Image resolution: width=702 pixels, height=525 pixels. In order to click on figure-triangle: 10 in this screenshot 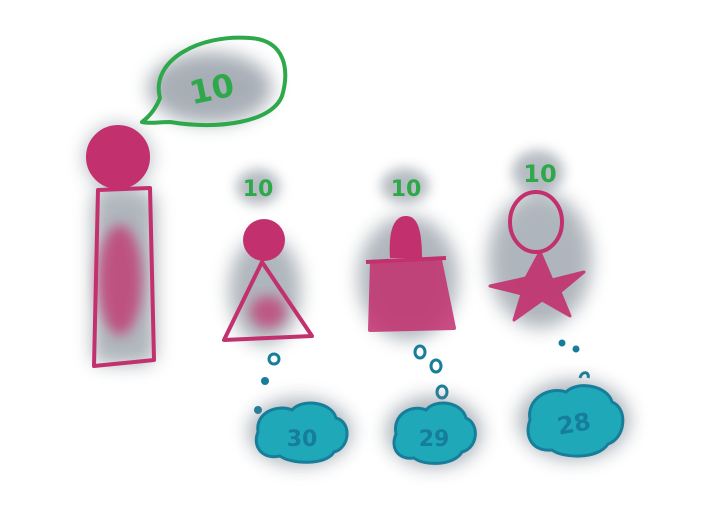, I will do `click(268, 291)`.